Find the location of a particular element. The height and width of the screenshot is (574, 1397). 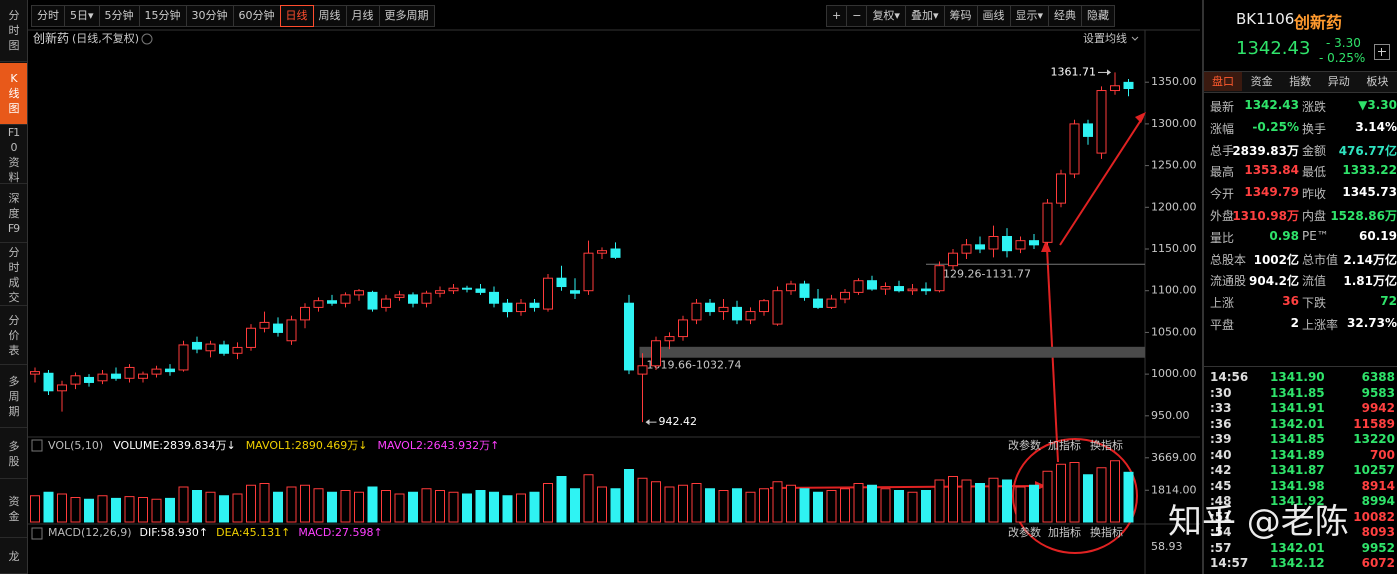

period-button: 分时 is located at coordinates (48, 16).